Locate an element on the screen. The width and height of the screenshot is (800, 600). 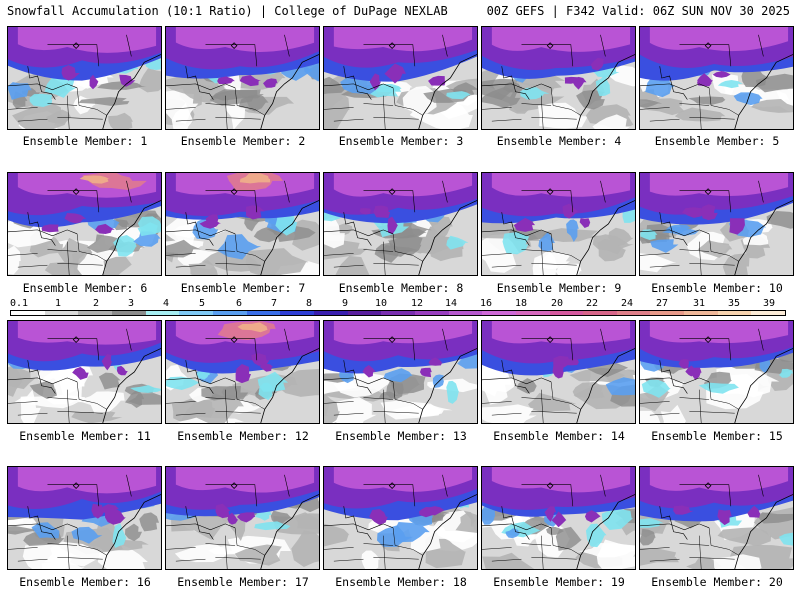
ensemble-member-caption: Ensemble Member: 12 is located at coordinates (243, 436).